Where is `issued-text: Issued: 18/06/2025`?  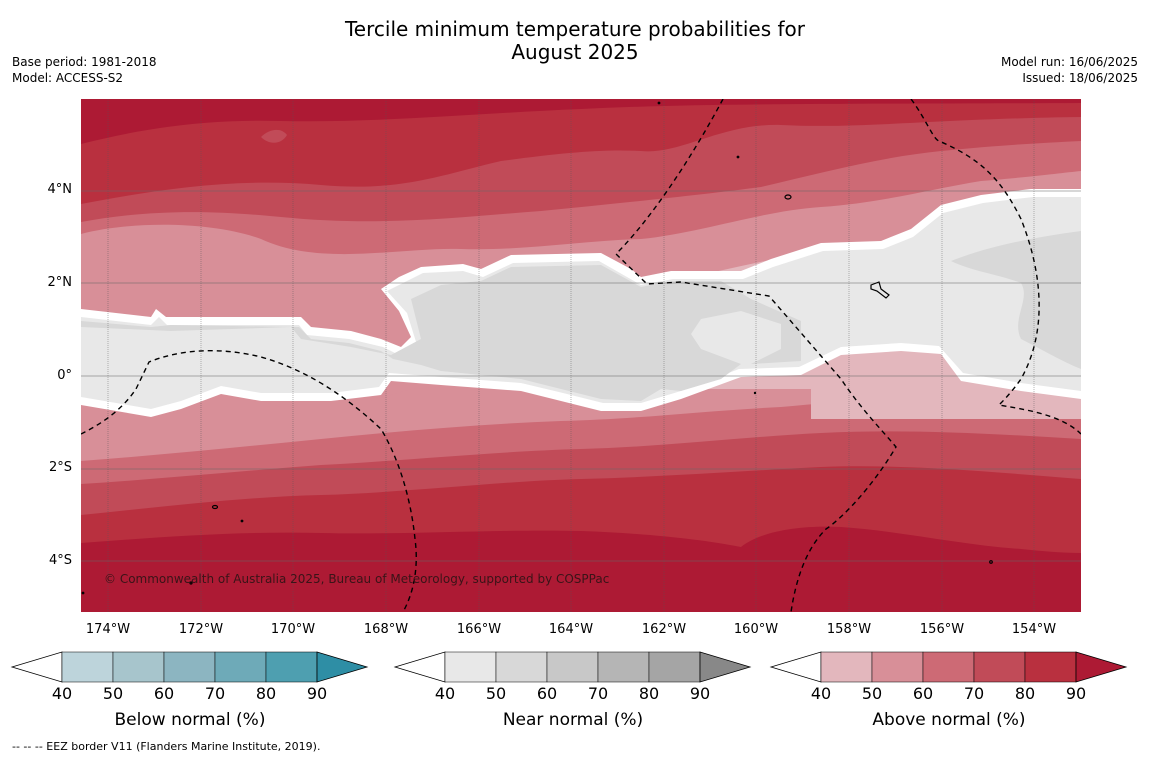
issued-text: Issued: 18/06/2025 is located at coordinates (1080, 78).